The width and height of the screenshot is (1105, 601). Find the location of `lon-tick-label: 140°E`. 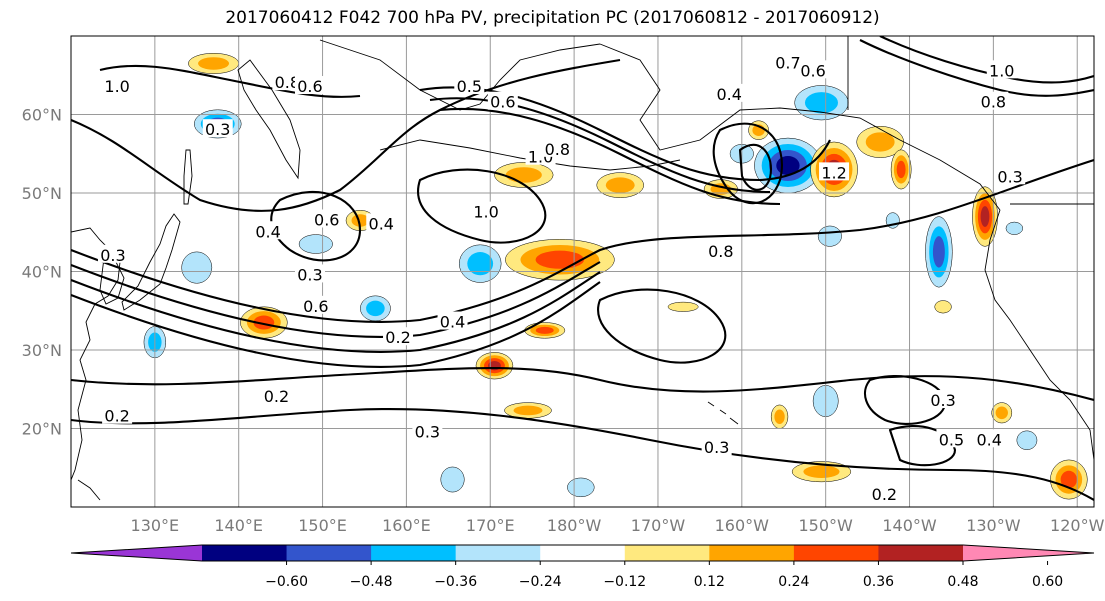

lon-tick-label: 140°E is located at coordinates (238, 525).